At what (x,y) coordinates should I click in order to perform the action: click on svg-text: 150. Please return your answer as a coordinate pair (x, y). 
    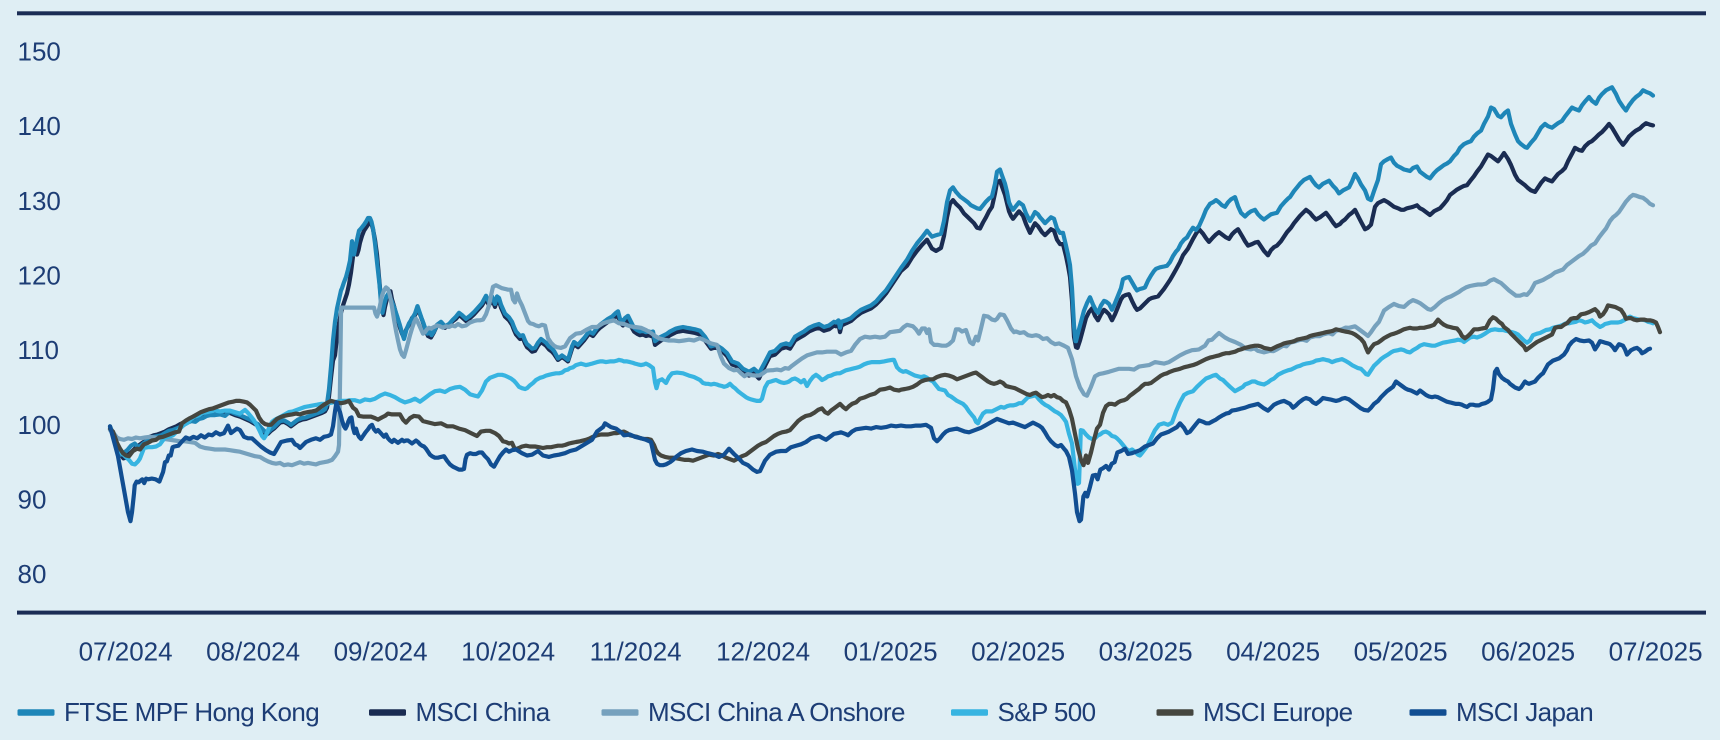
    Looking at the image, I should click on (39, 52).